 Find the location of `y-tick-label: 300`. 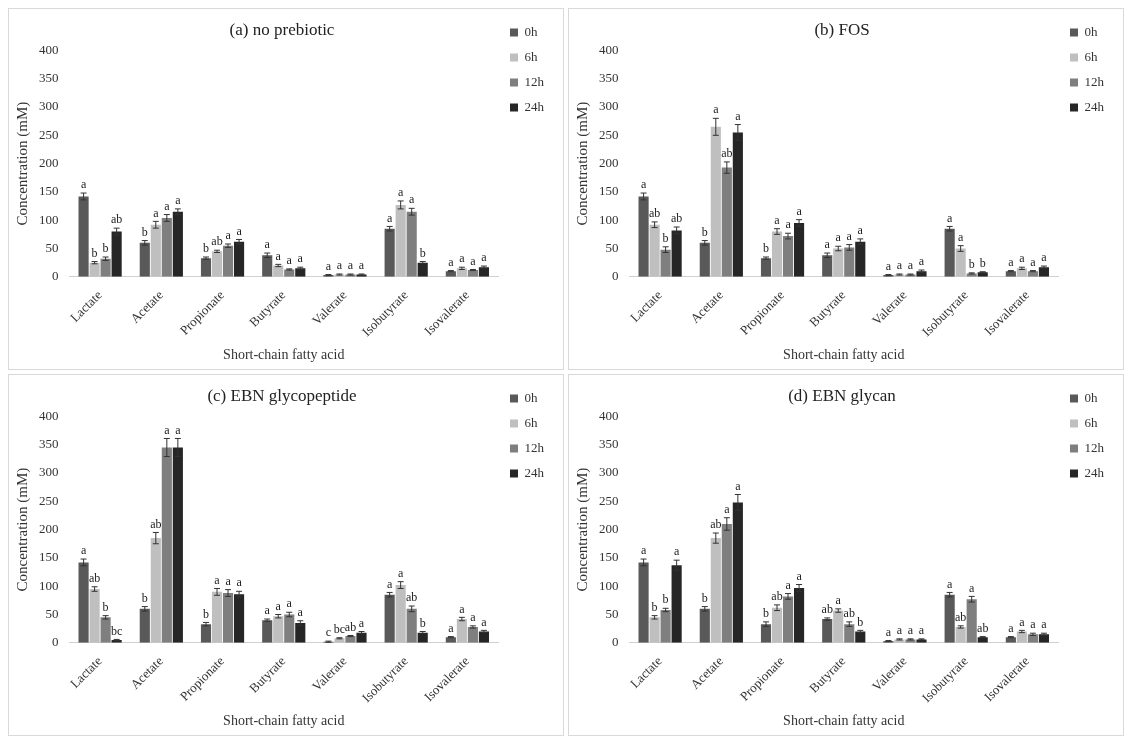

y-tick-label: 300 is located at coordinates (609, 472).